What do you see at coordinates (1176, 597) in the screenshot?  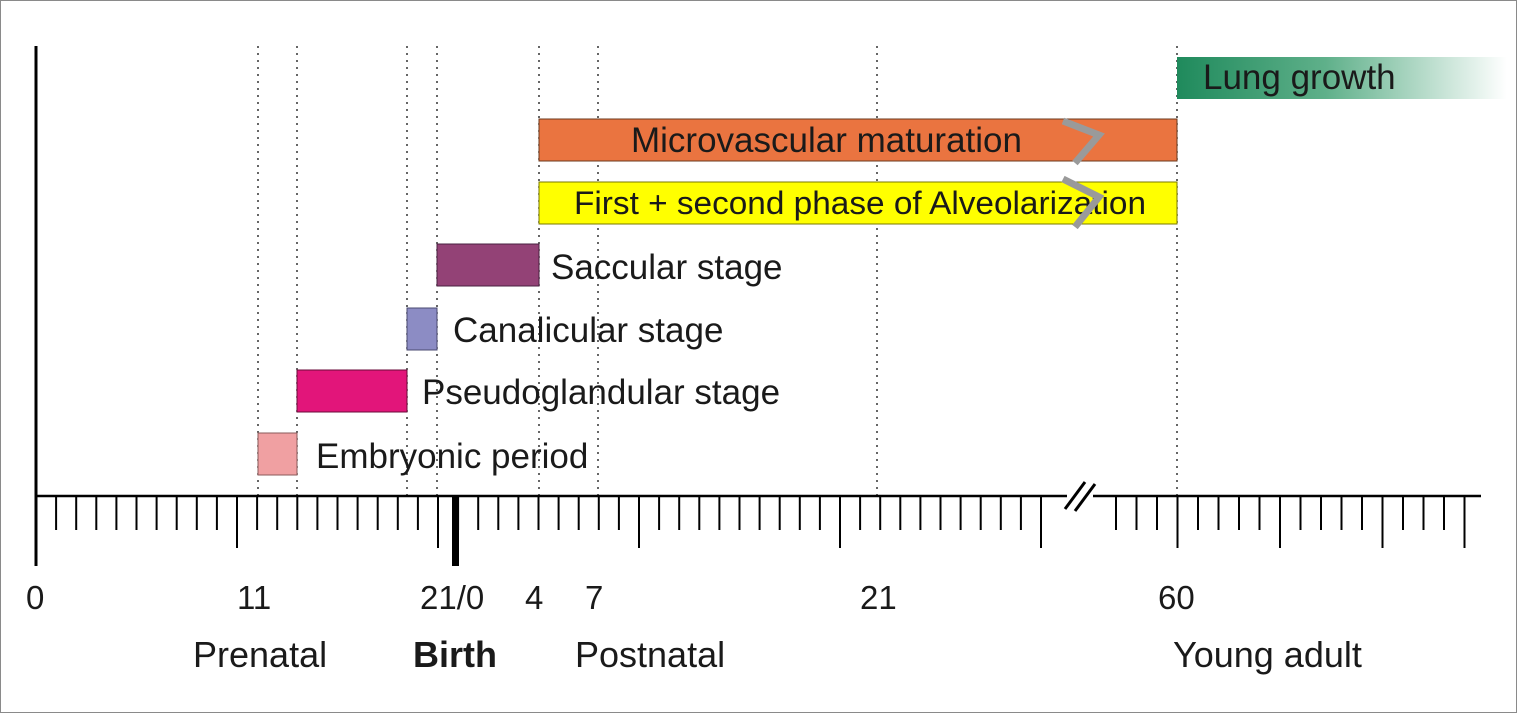 I see `tick-label-60: 60` at bounding box center [1176, 597].